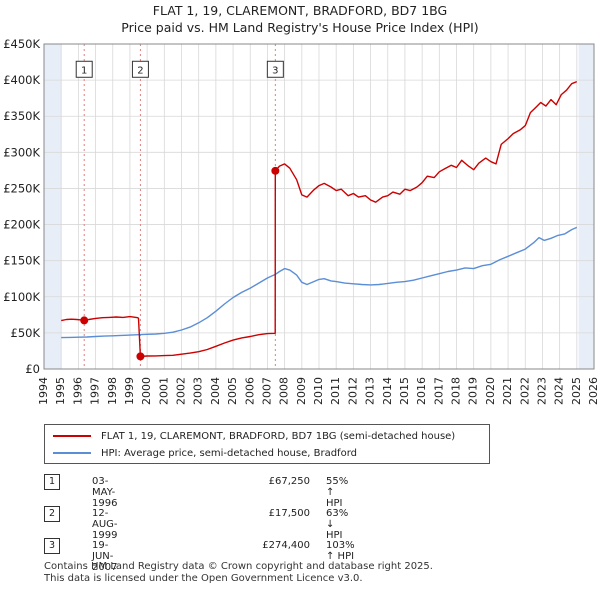 This screenshot has height=590, width=600. I want to click on x-tick-label: 2012, so click(352, 391).